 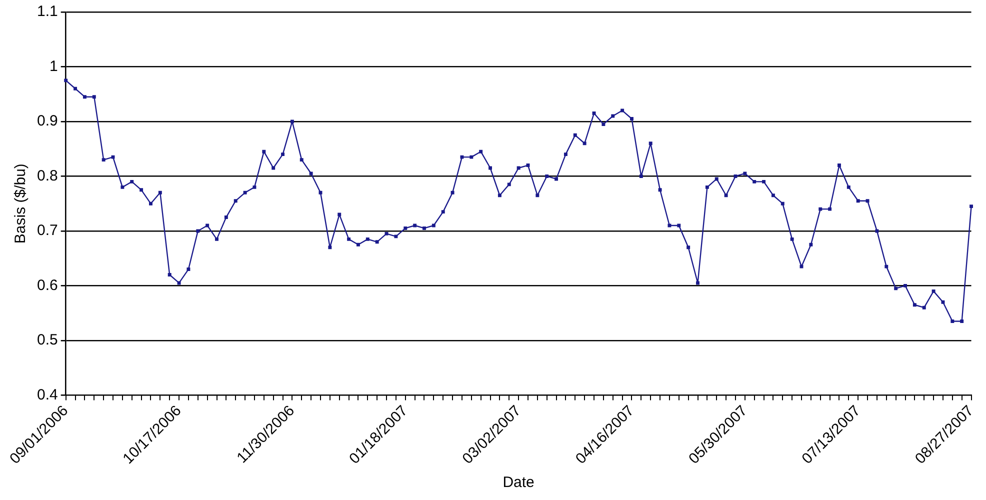 I want to click on y-tick-label: 0.5, so click(x=47, y=340).